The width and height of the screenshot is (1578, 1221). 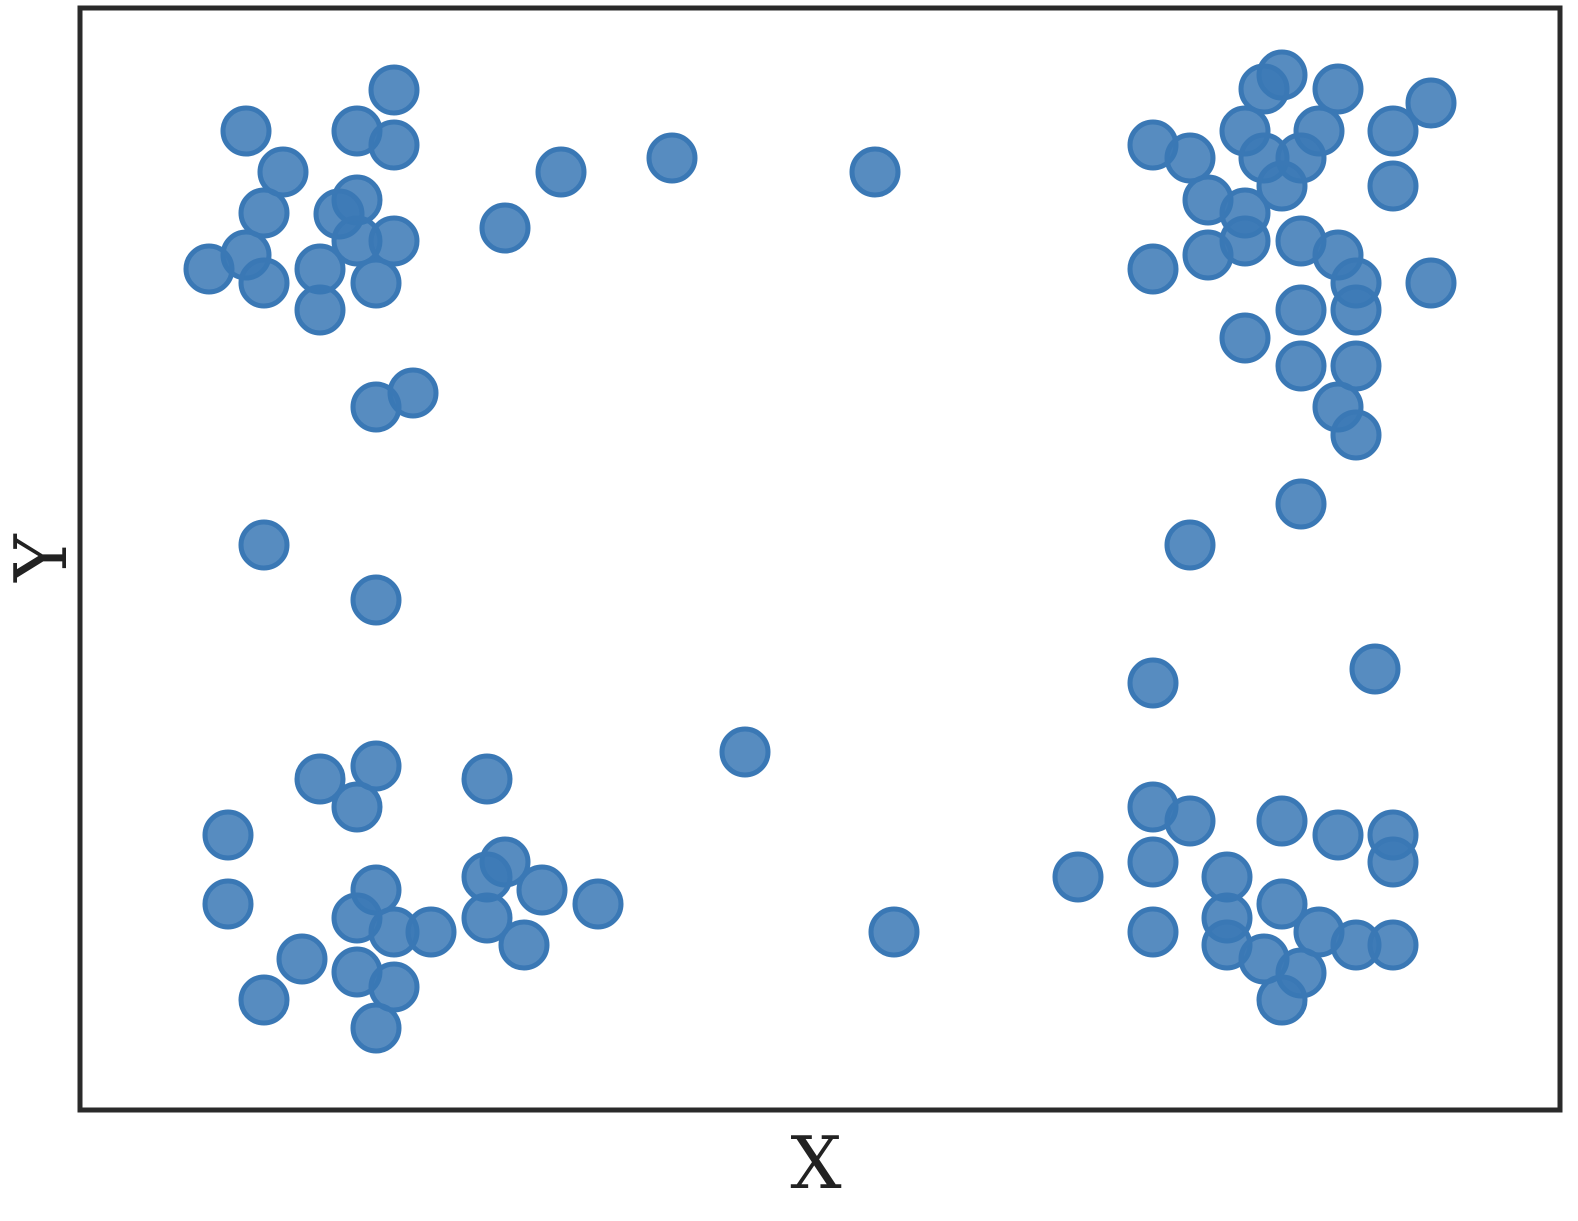 What do you see at coordinates (815, 1163) in the screenshot?
I see `x-axis-label: X` at bounding box center [815, 1163].